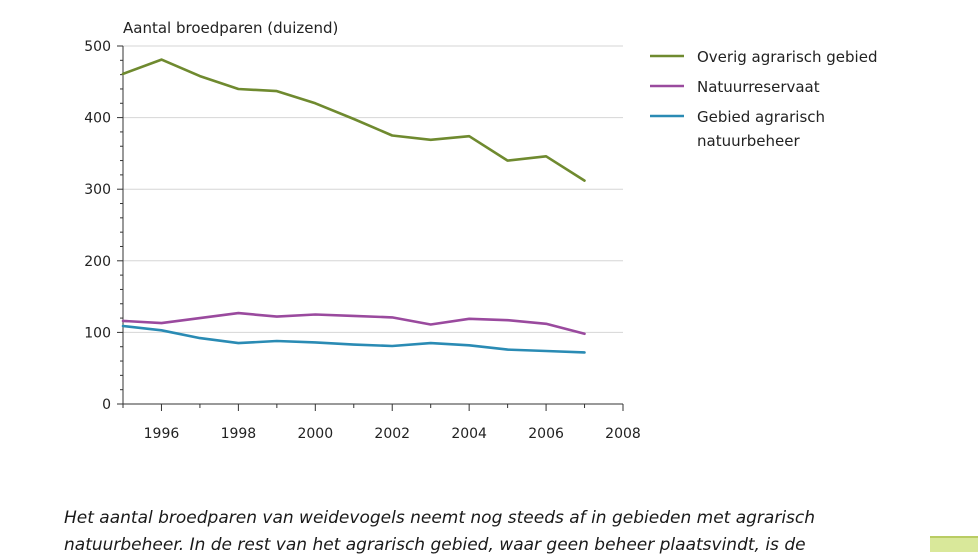 The width and height of the screenshot is (978, 559). What do you see at coordinates (162, 434) in the screenshot?
I see `x-tick-label: 1996` at bounding box center [162, 434].